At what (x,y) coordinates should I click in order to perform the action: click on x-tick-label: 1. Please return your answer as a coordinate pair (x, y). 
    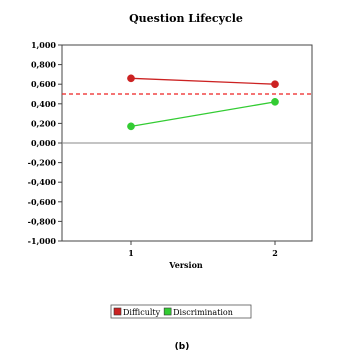
    Looking at the image, I should click on (131, 253).